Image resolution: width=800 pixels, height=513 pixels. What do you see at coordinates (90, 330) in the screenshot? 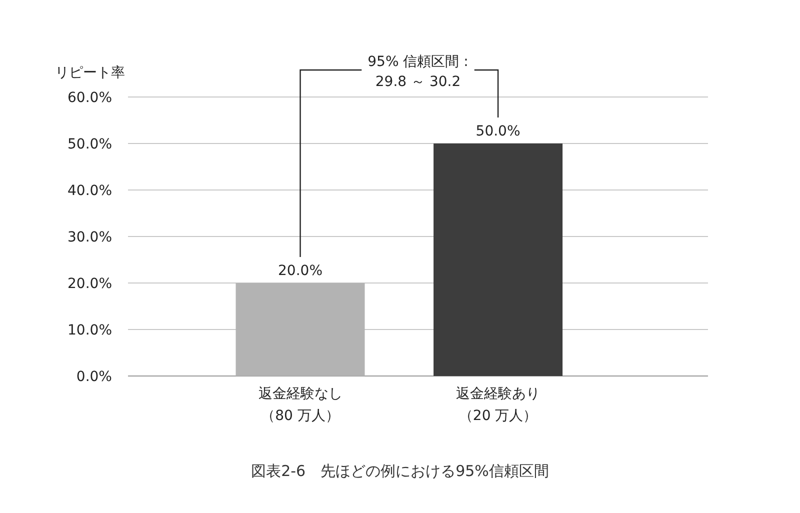
I see `y-tick-label: 10.0%` at bounding box center [90, 330].